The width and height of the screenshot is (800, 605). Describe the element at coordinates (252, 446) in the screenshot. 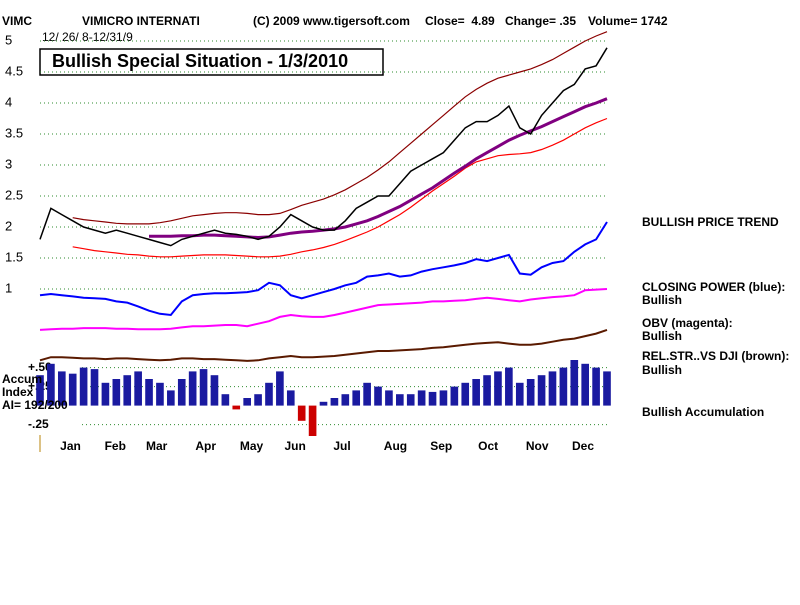

I see `x-tick-label: May` at that location.